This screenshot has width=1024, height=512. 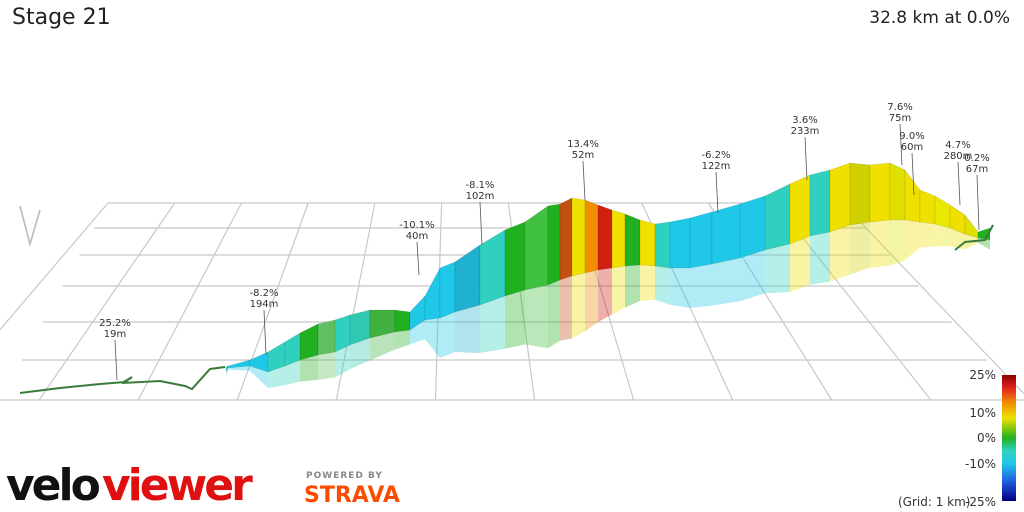 I want to click on annotation-grade: -8.1%, so click(x=479, y=185).